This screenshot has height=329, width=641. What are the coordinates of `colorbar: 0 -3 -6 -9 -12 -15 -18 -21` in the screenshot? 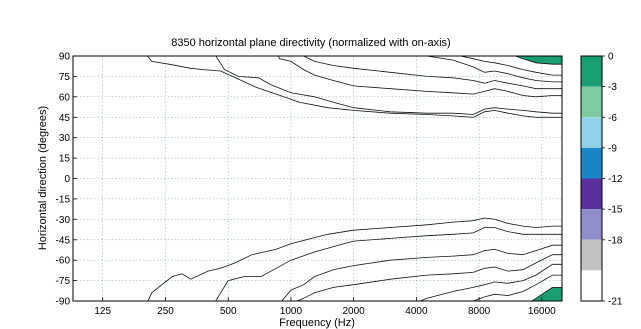 It's located at (601, 180).